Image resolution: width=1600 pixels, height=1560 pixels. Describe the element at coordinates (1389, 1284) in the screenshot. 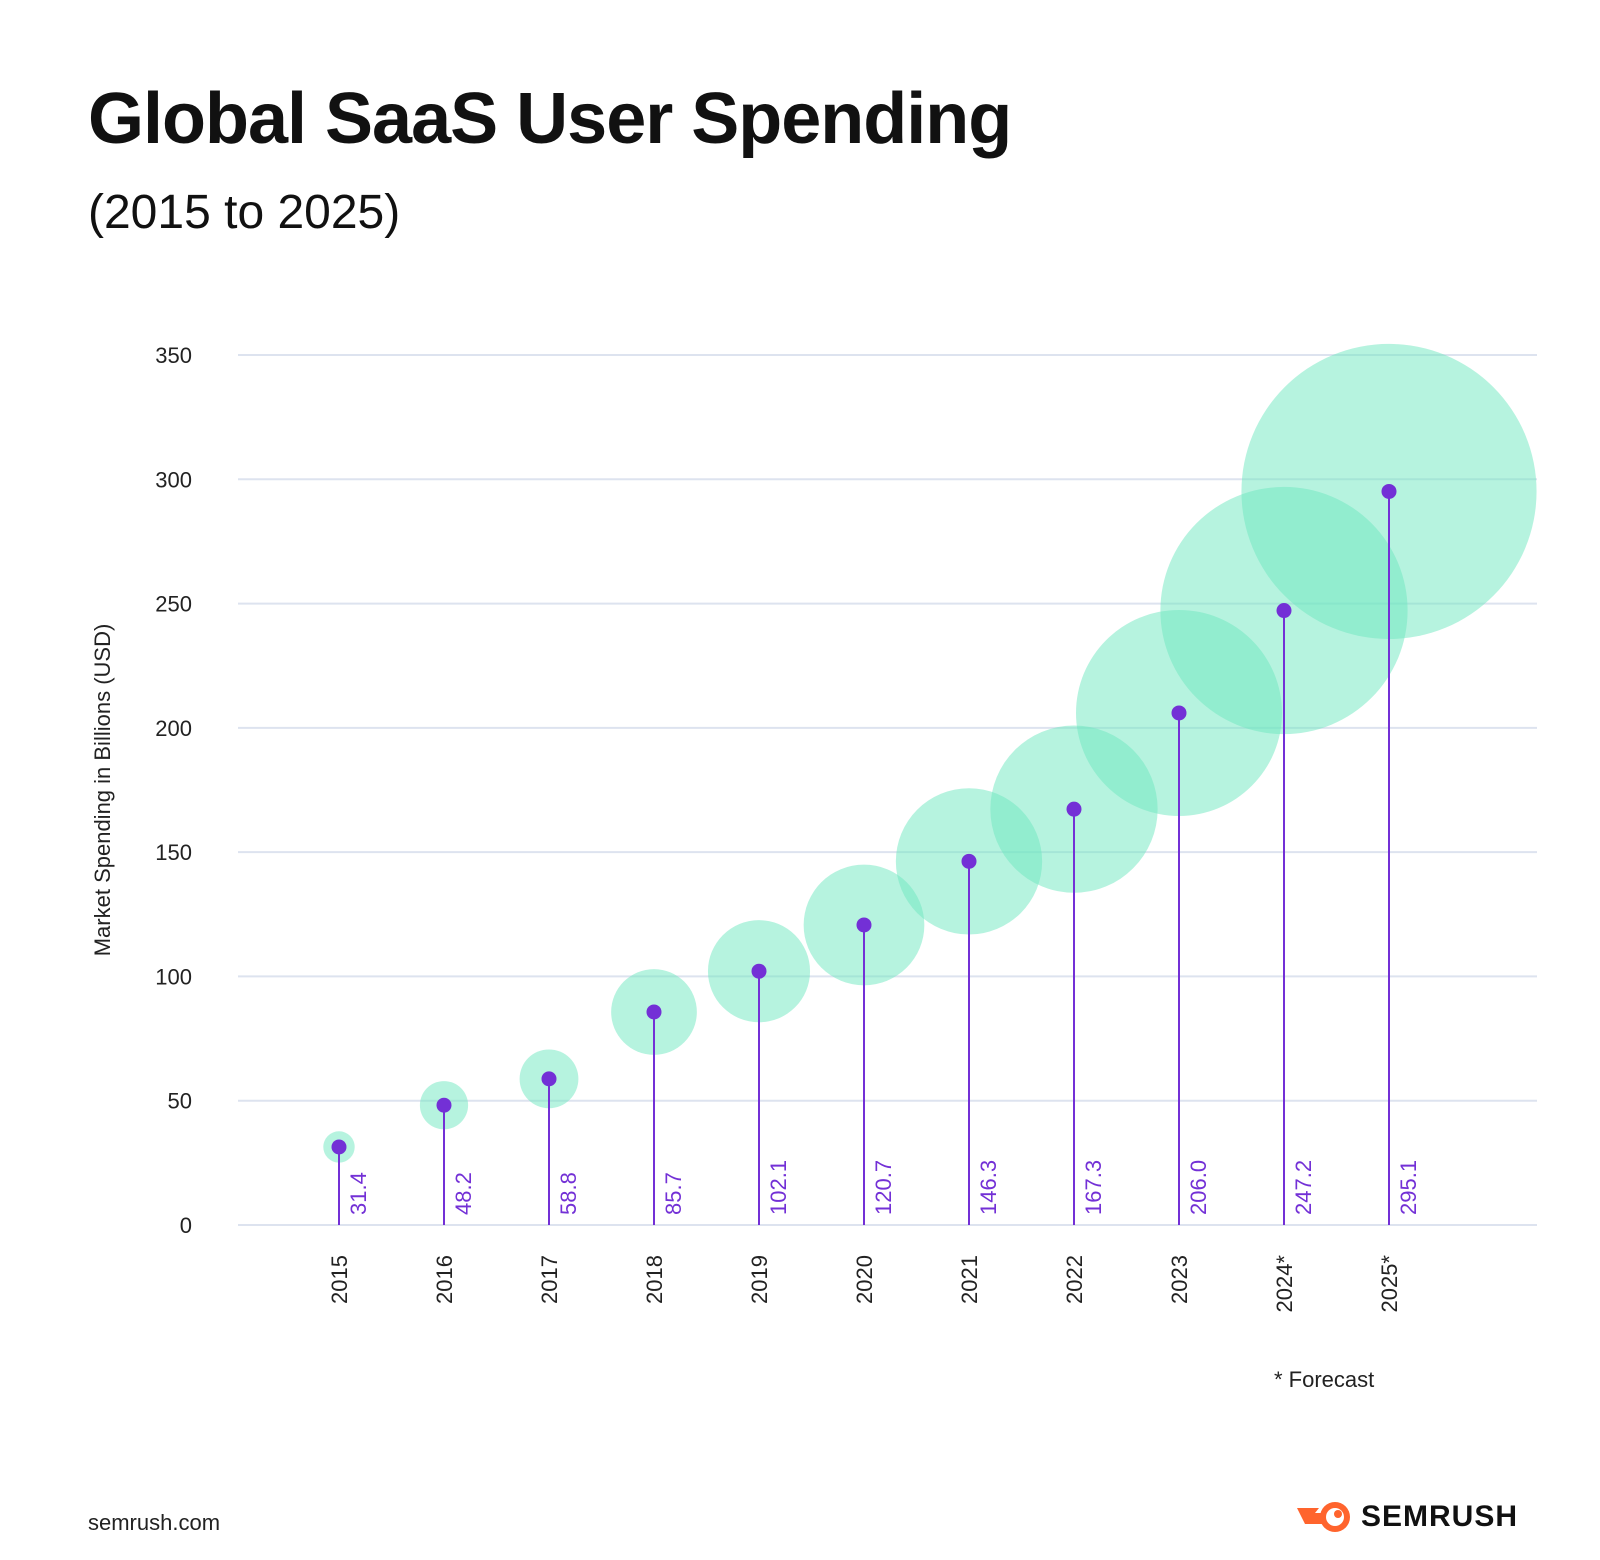

I see `x-tick-label: 2025*` at that location.